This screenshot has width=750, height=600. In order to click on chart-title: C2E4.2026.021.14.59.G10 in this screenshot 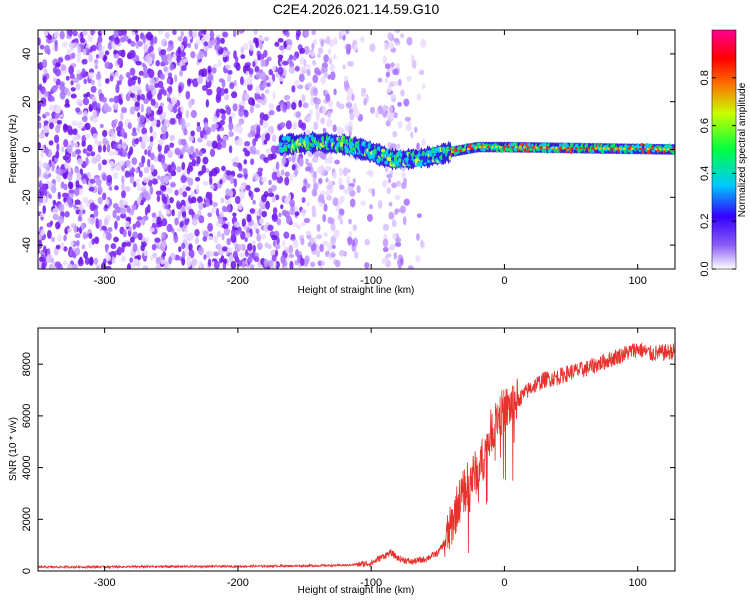, I will do `click(356, 9)`.